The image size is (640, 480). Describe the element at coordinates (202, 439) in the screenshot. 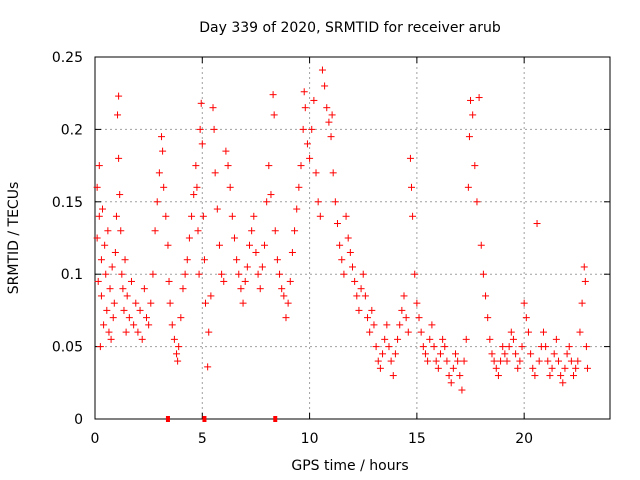

I see `x-tick-label: 5` at that location.